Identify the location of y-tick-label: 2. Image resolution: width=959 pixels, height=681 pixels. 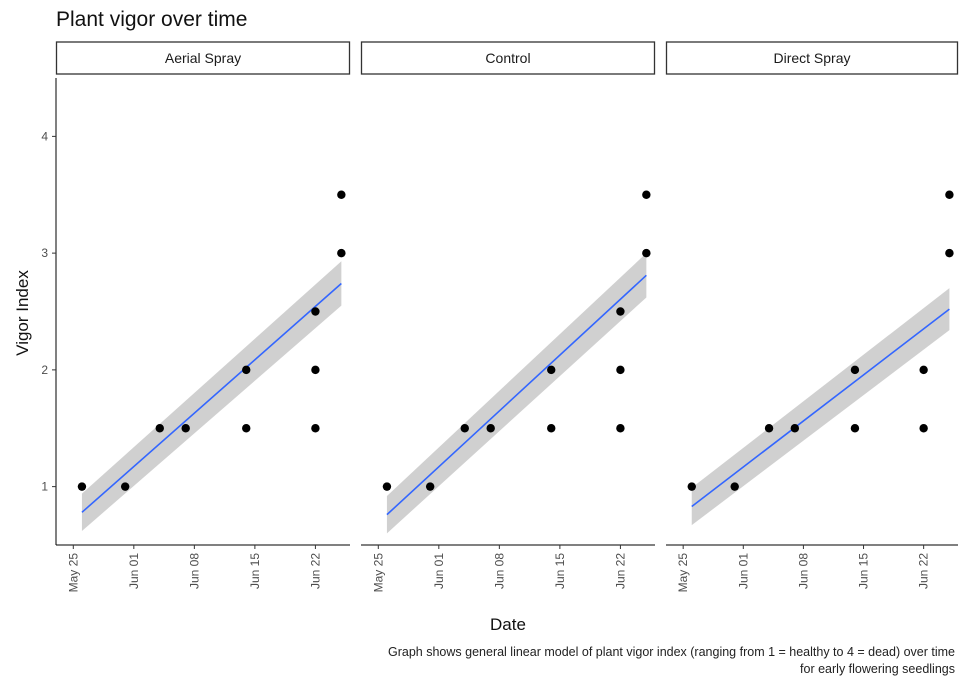
(44, 370).